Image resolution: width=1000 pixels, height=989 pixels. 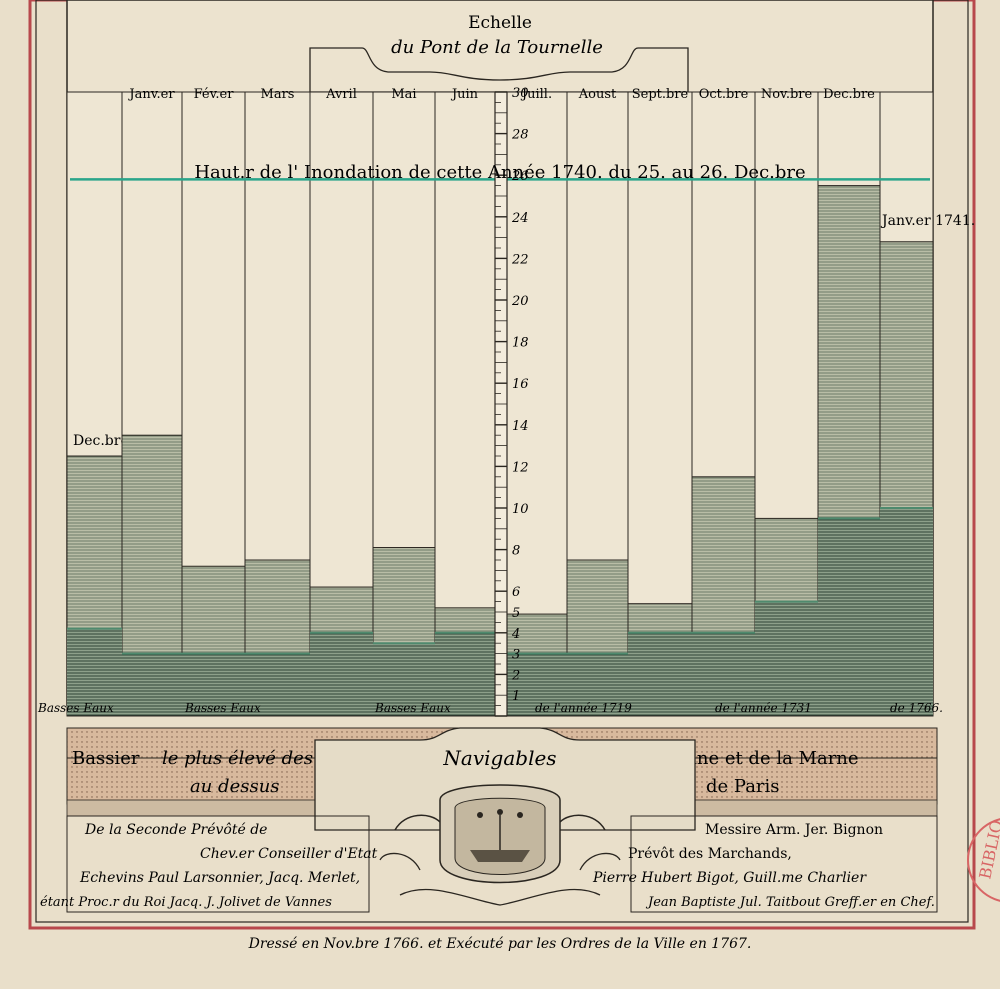 I want to click on credit-right-1: Messire Arm. Jer. Bignon, so click(x=794, y=830).